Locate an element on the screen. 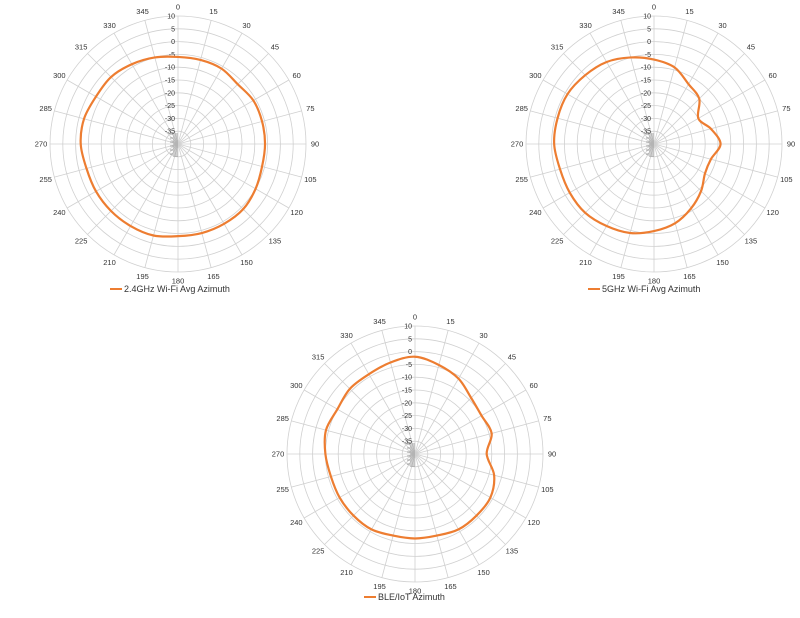  legend-2-4ghz: 2.4GHz Wi-Fi Avg Azimuth is located at coordinates (170, 289).